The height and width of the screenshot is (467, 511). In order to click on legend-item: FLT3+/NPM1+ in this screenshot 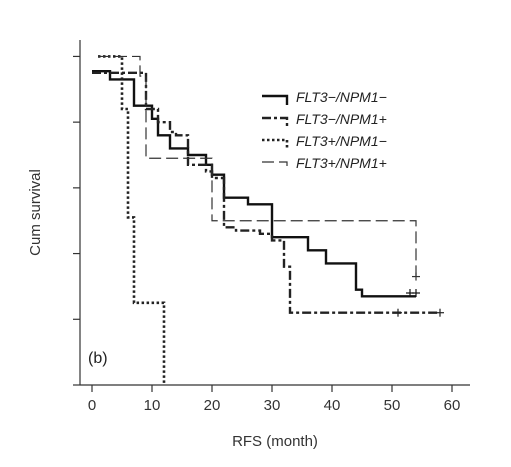, I will do `click(324, 163)`.